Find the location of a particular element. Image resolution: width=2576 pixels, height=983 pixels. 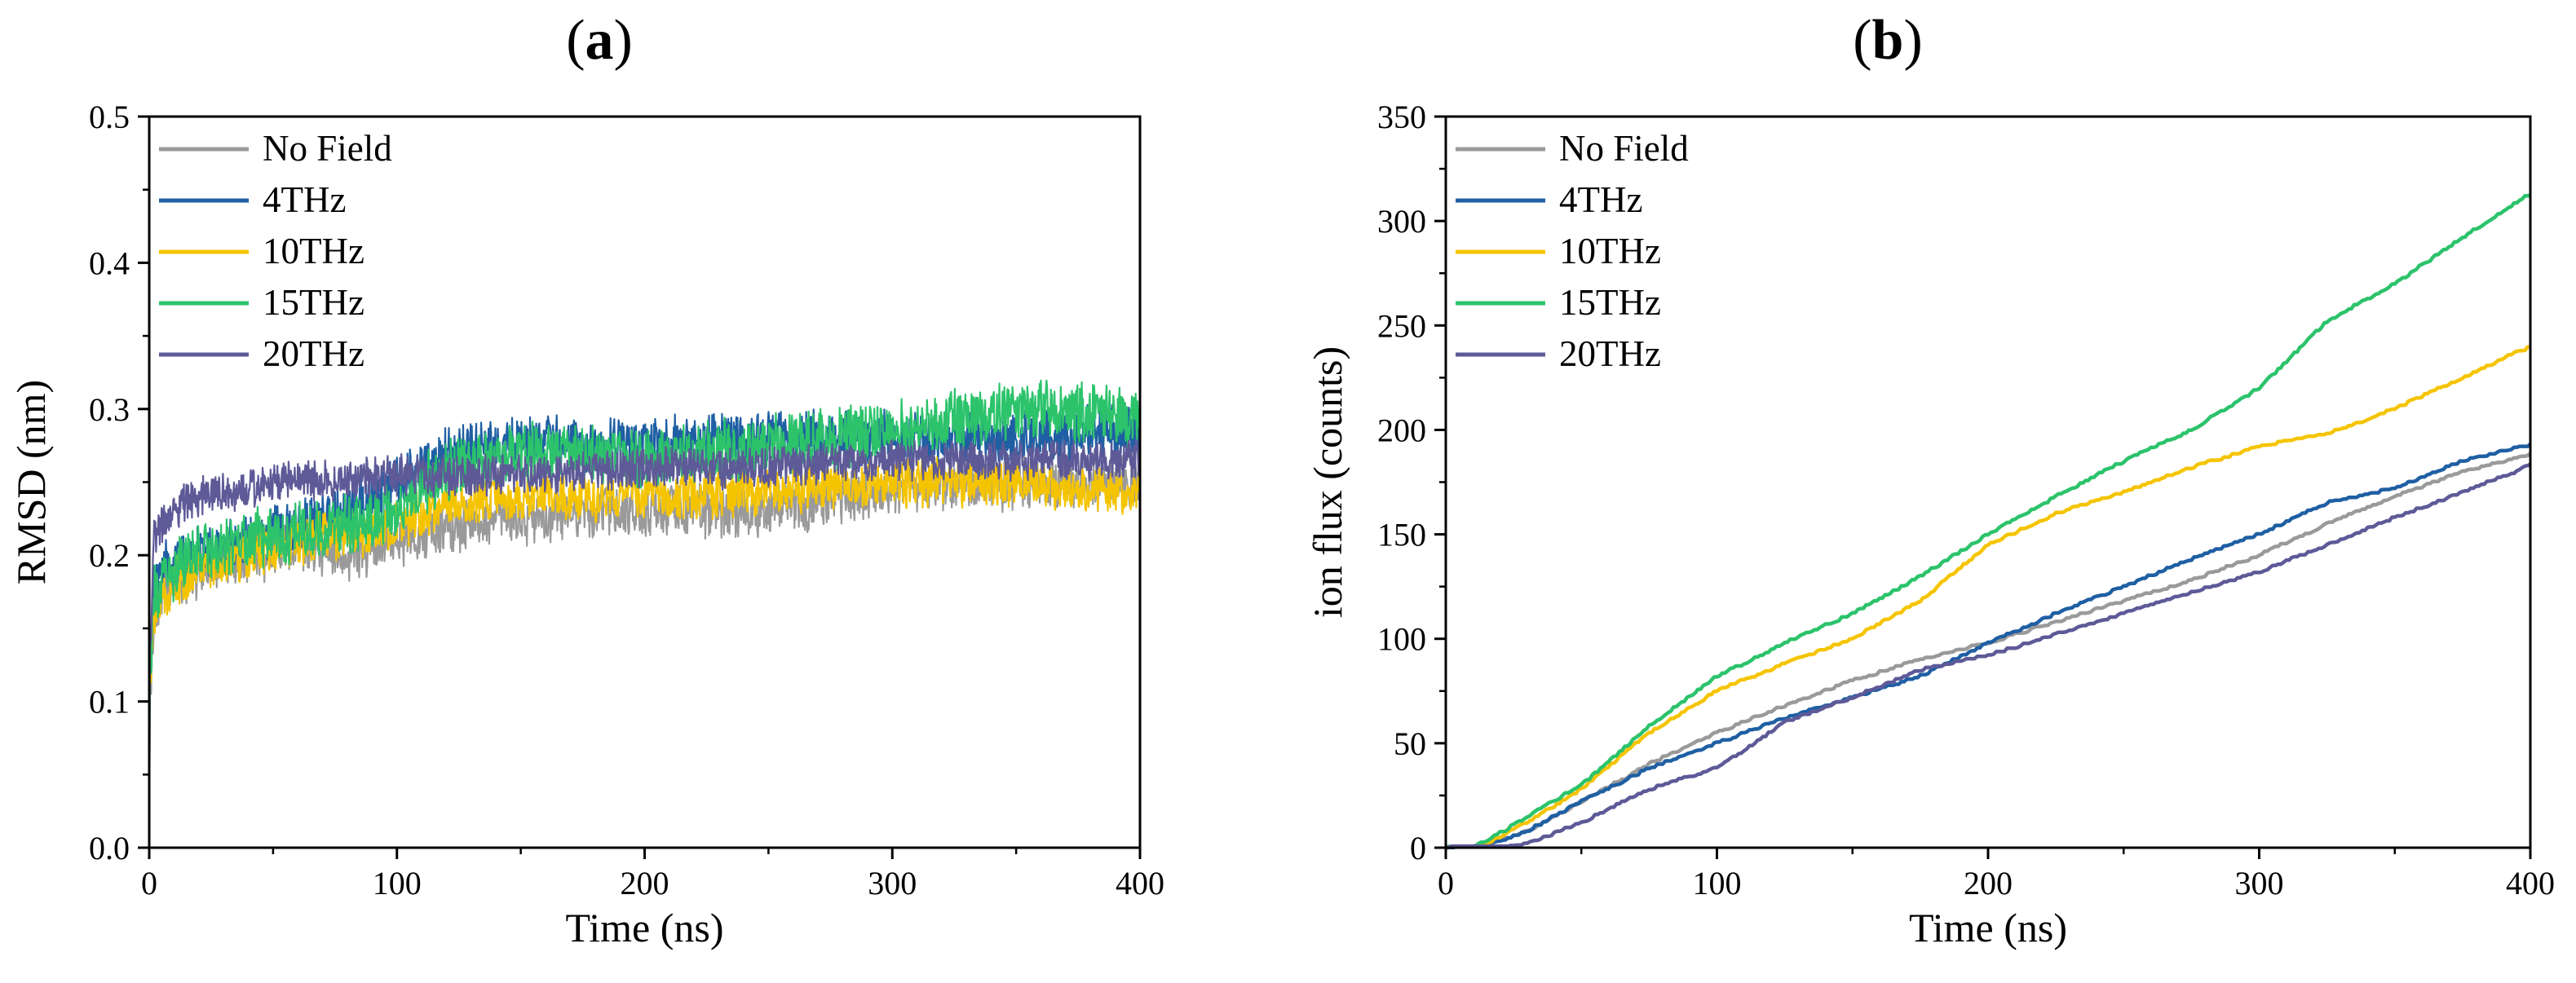

y-tick-label: 150 is located at coordinates (1401, 535).